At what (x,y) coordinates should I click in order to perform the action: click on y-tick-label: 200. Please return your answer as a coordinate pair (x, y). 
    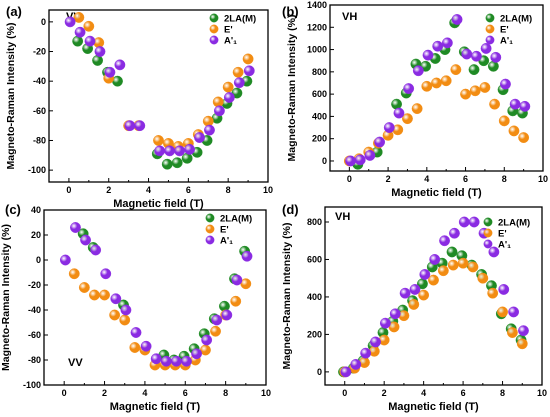
    Looking at the image, I should click on (314, 334).